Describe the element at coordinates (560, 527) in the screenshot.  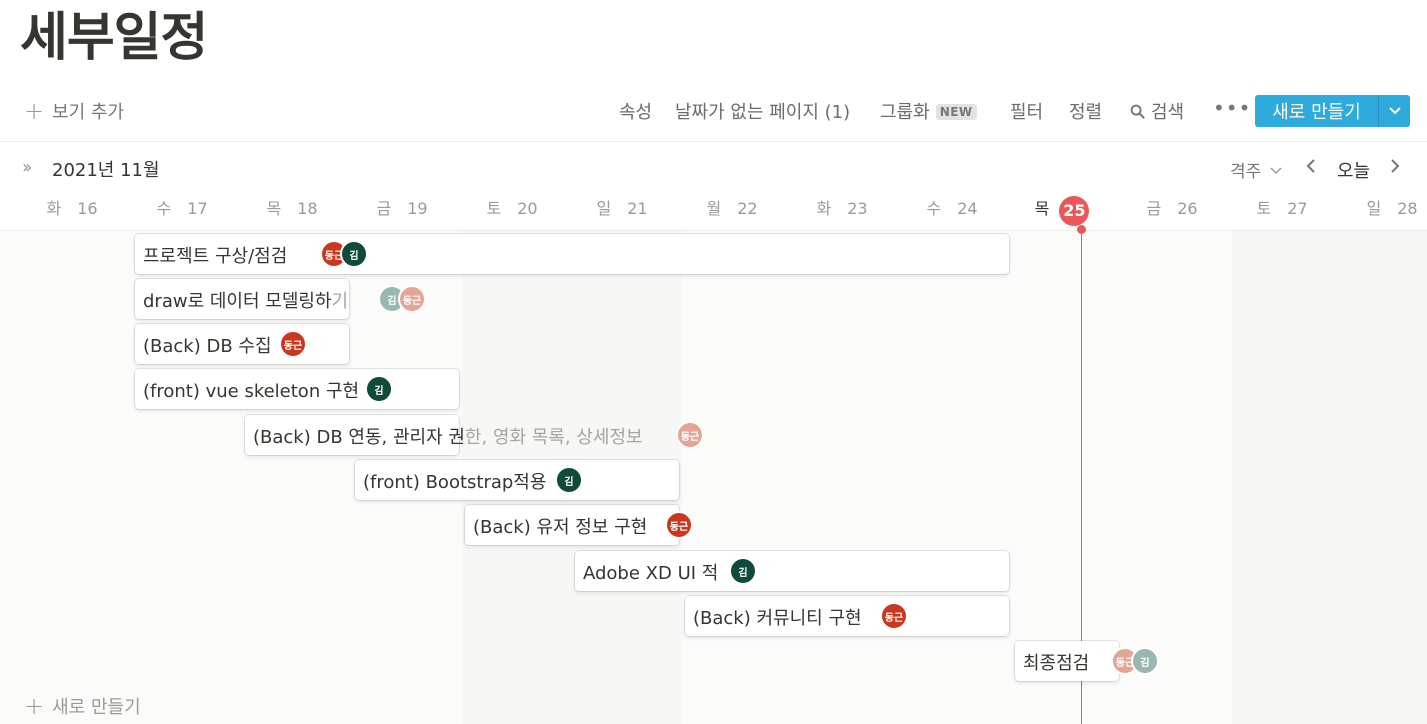
I see `task-title: (Back) 유저 정보 구현` at that location.